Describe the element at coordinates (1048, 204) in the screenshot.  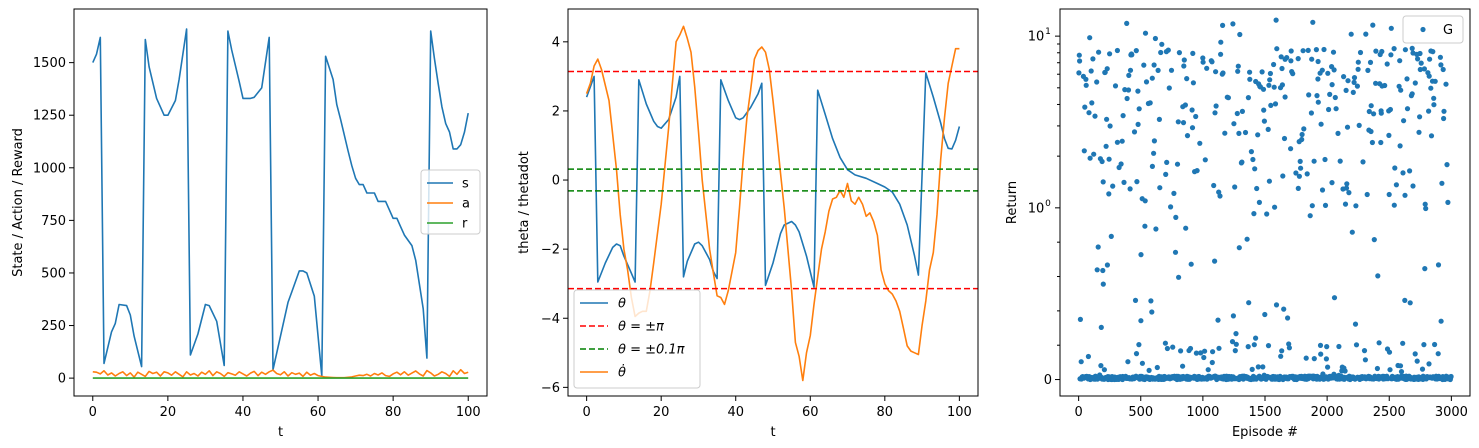
I see `y-tick-exponent: 0` at that location.